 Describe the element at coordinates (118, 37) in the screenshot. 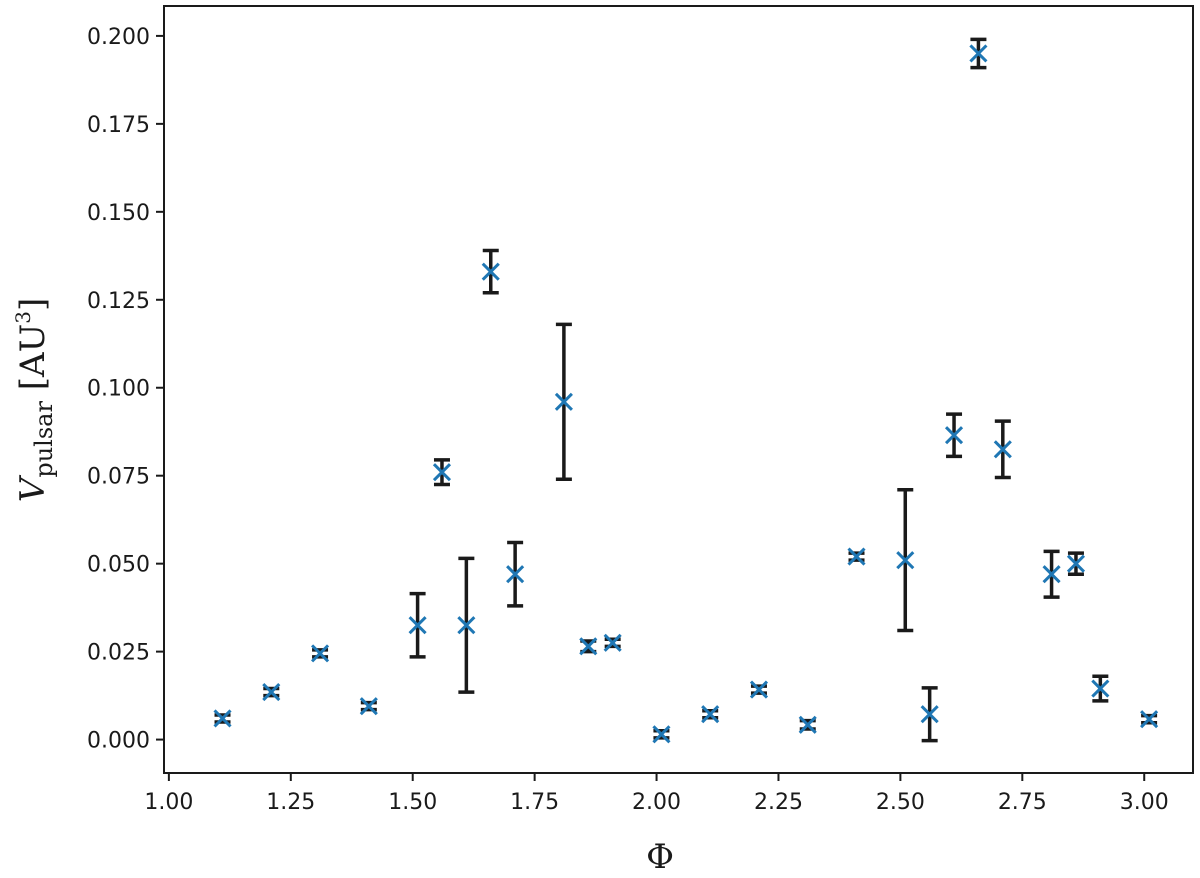

I see `y-tick-label: 0.200` at that location.